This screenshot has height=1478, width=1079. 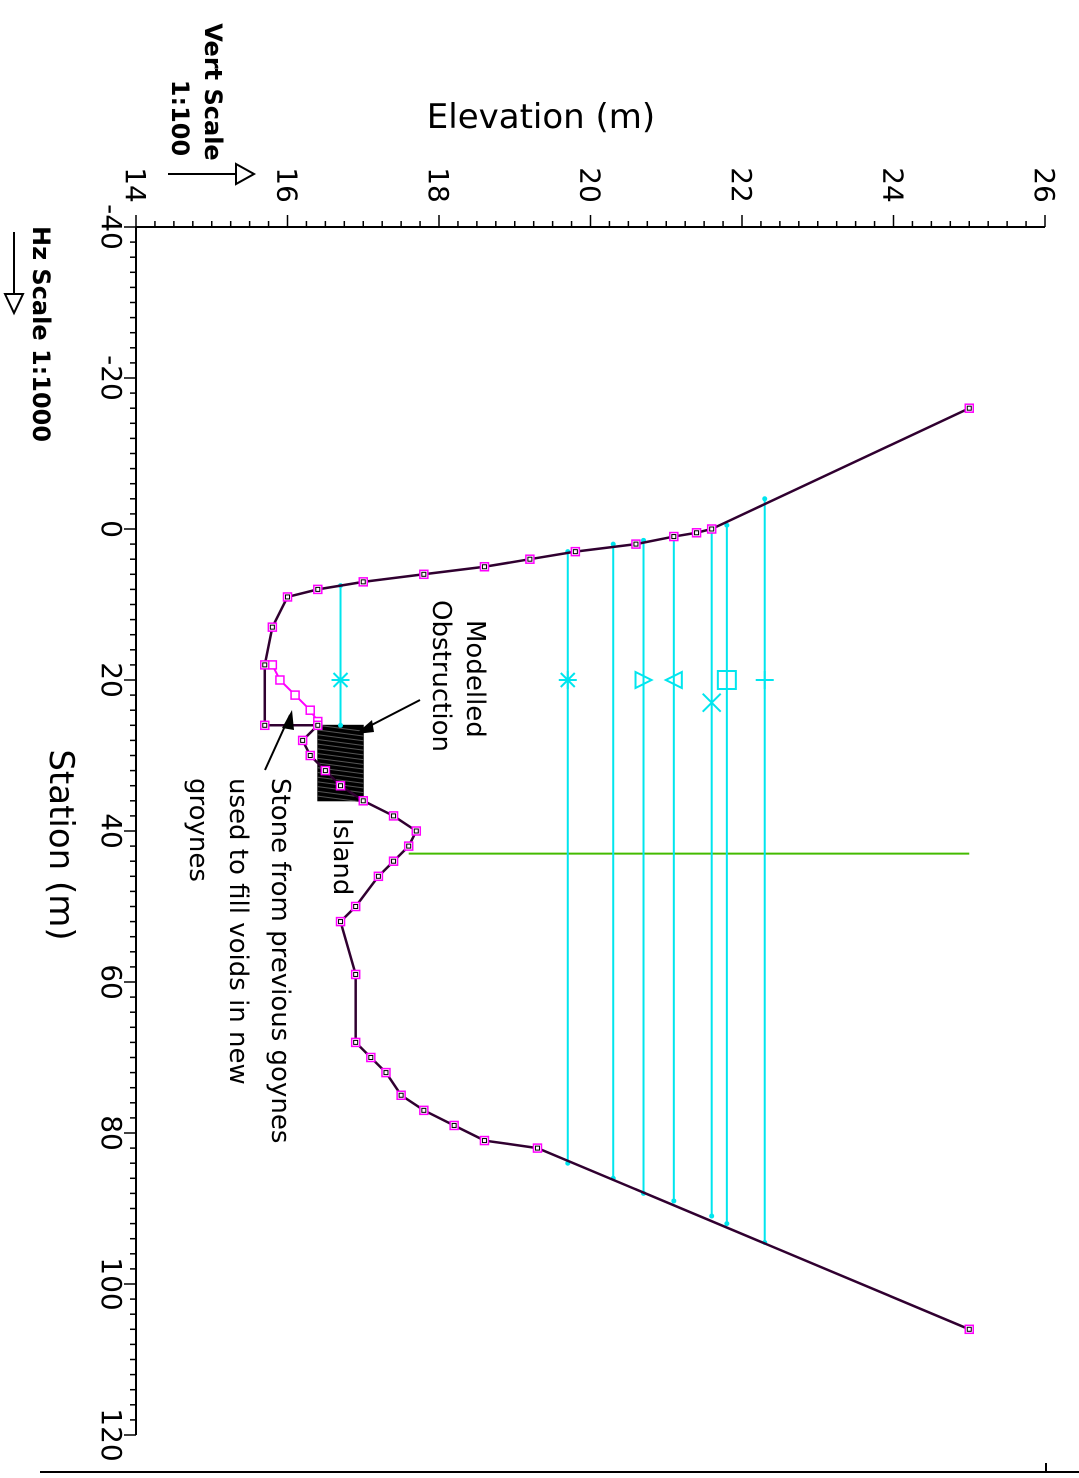 I want to click on elevation-tick-label: 14, so click(x=135, y=185).